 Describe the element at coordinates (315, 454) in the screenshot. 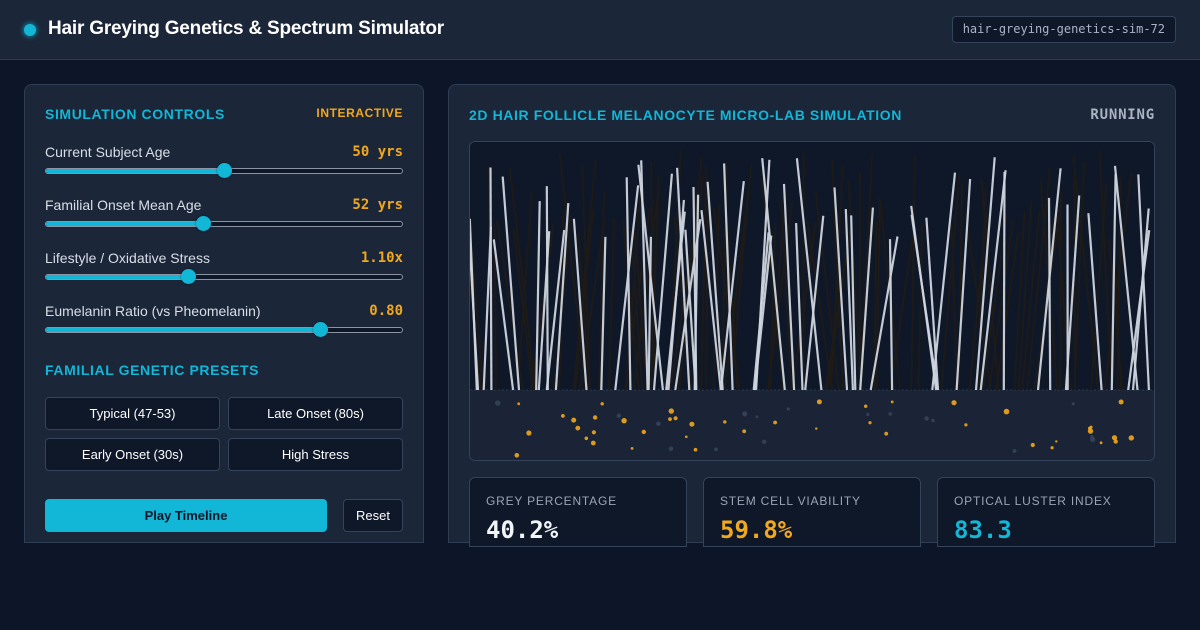

I see `preset-high-stress-button: High Stress` at that location.